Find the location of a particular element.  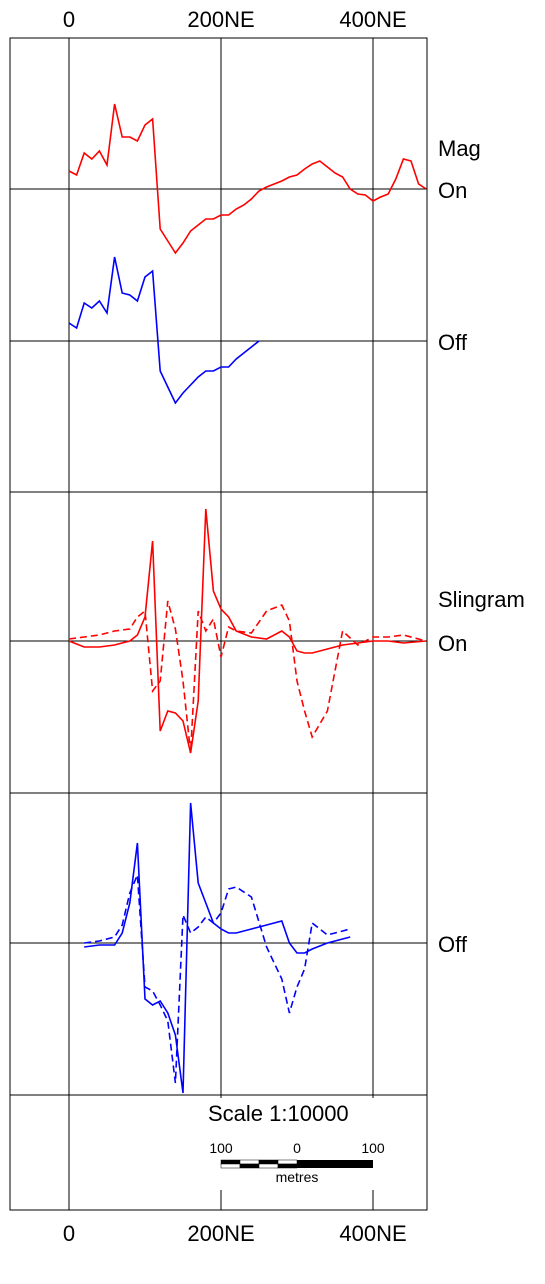

profile-slingram-off-solid is located at coordinates (217, 948).